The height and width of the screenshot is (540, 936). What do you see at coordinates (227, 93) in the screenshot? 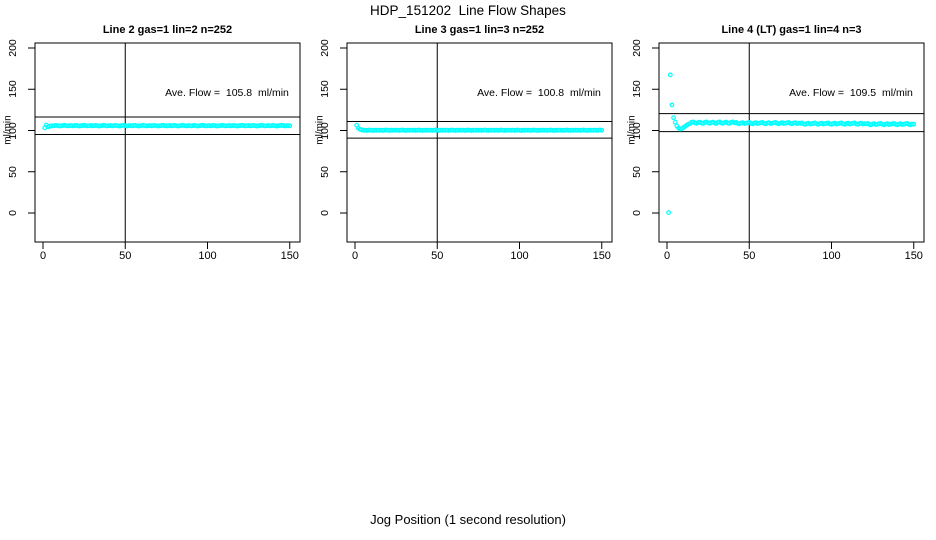
I see `ave-flow-annotation: Ave. Flow = 105.8 ml/min` at bounding box center [227, 93].